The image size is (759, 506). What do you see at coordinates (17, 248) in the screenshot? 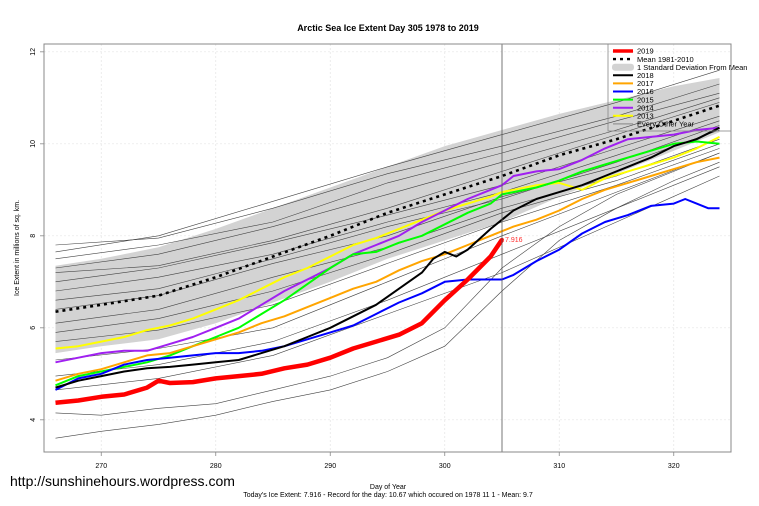
I see `y-axis-label: Ice Extent in millions of sq. km.` at bounding box center [17, 248].